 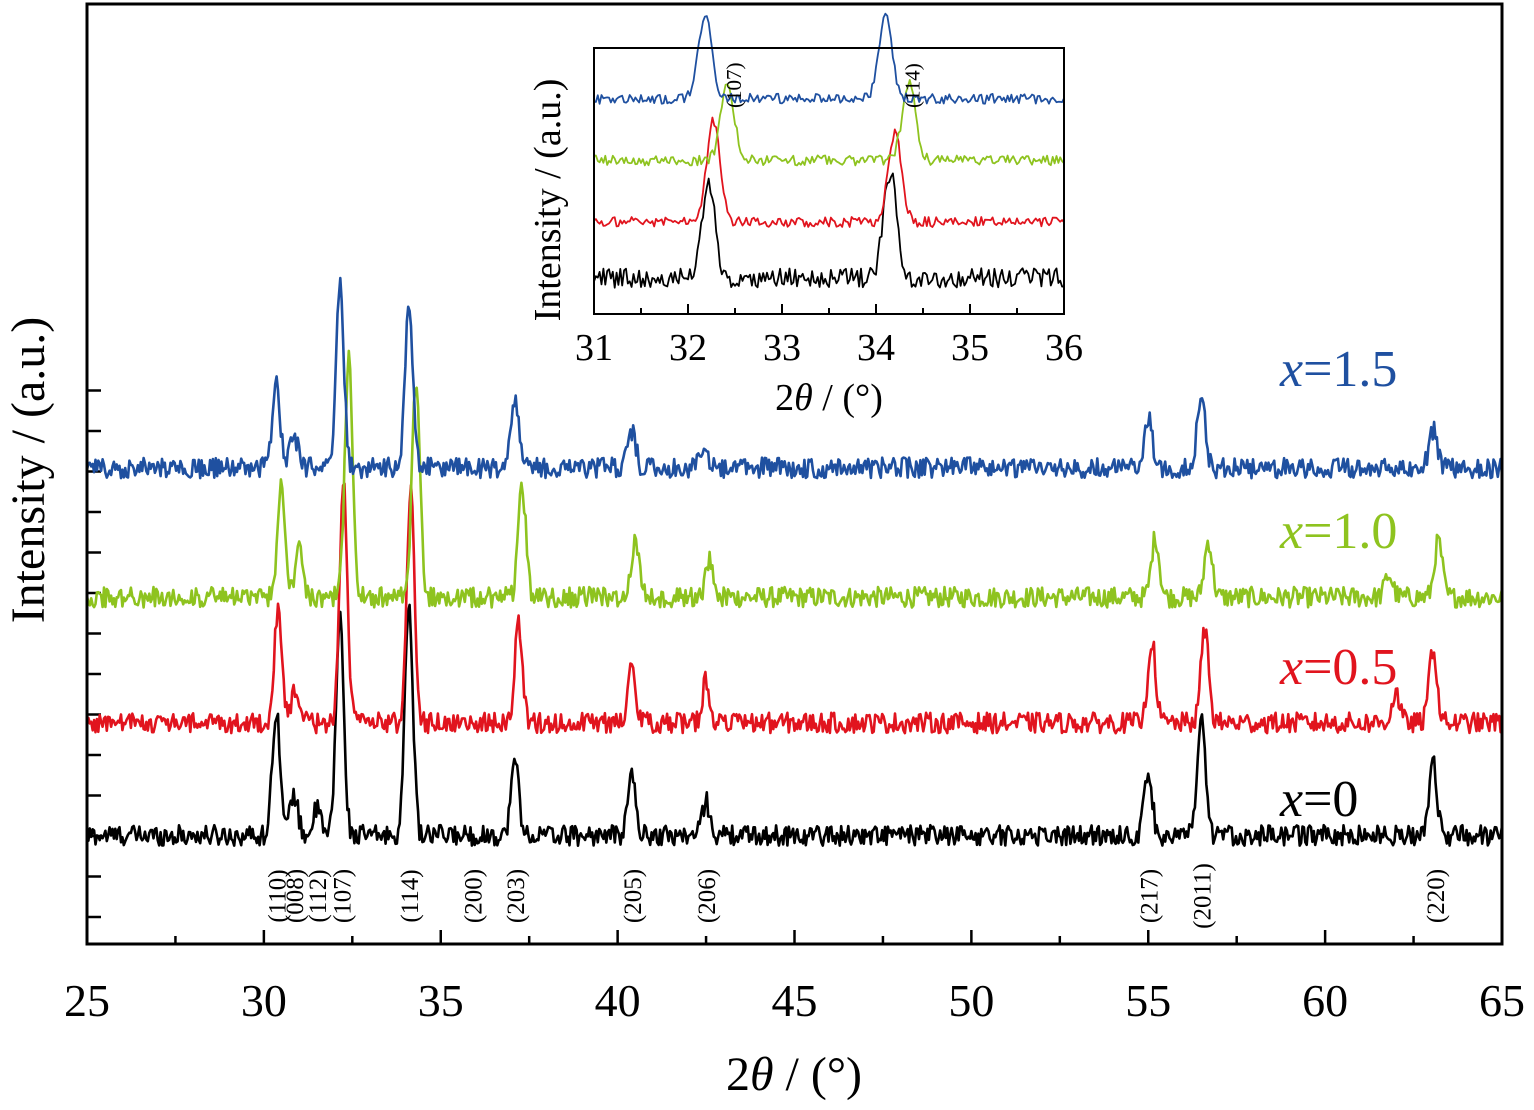 I want to click on inset-background, so click(x=829, y=181).